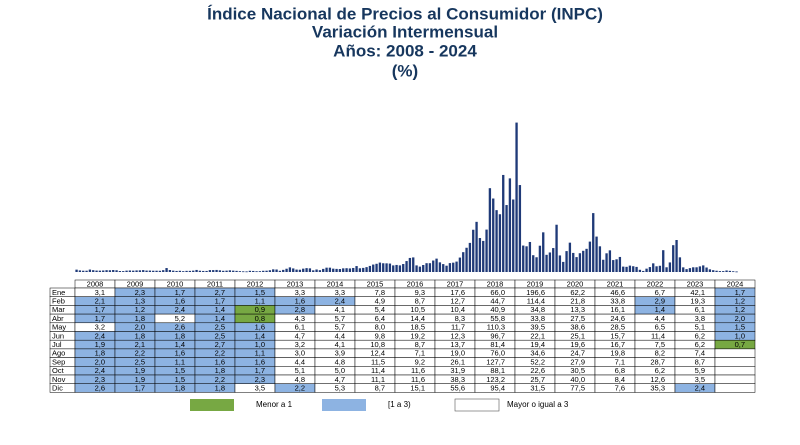  I want to click on cell-value: 9,3, so click(420, 292).